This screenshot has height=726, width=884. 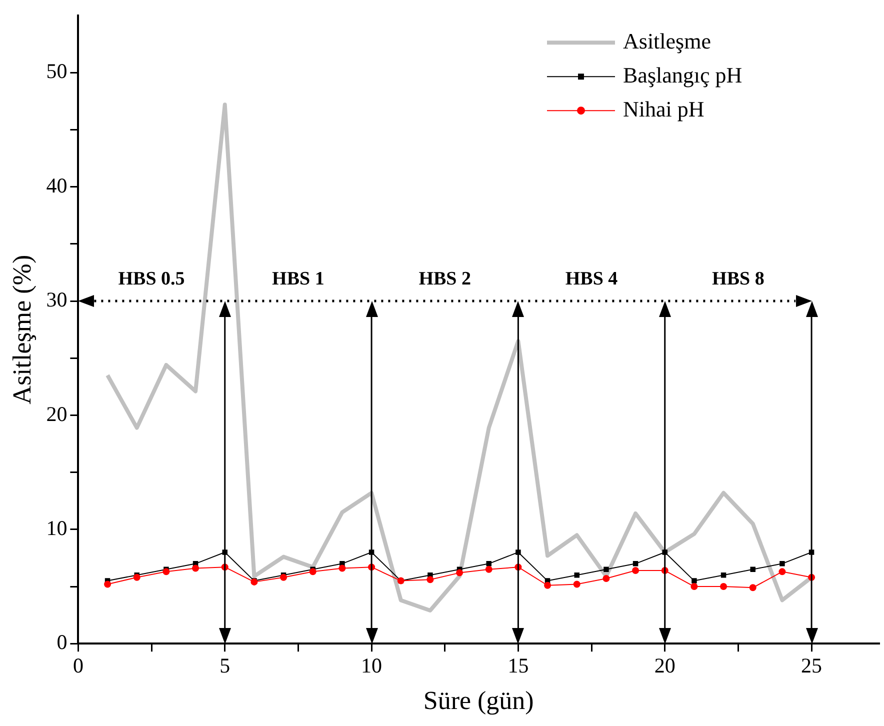 I want to click on x-tick-label: 5, so click(x=225, y=666).